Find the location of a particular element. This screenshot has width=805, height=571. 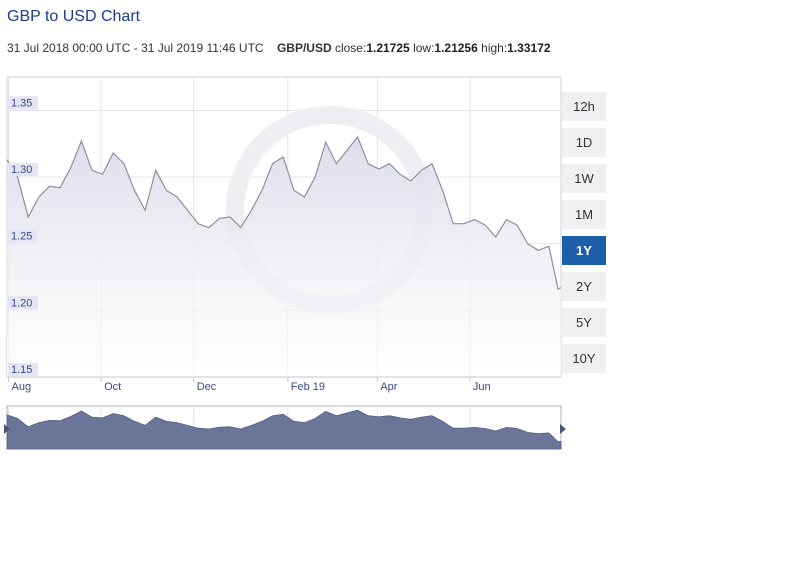

currency-pair: GBP/USD is located at coordinates (304, 48).